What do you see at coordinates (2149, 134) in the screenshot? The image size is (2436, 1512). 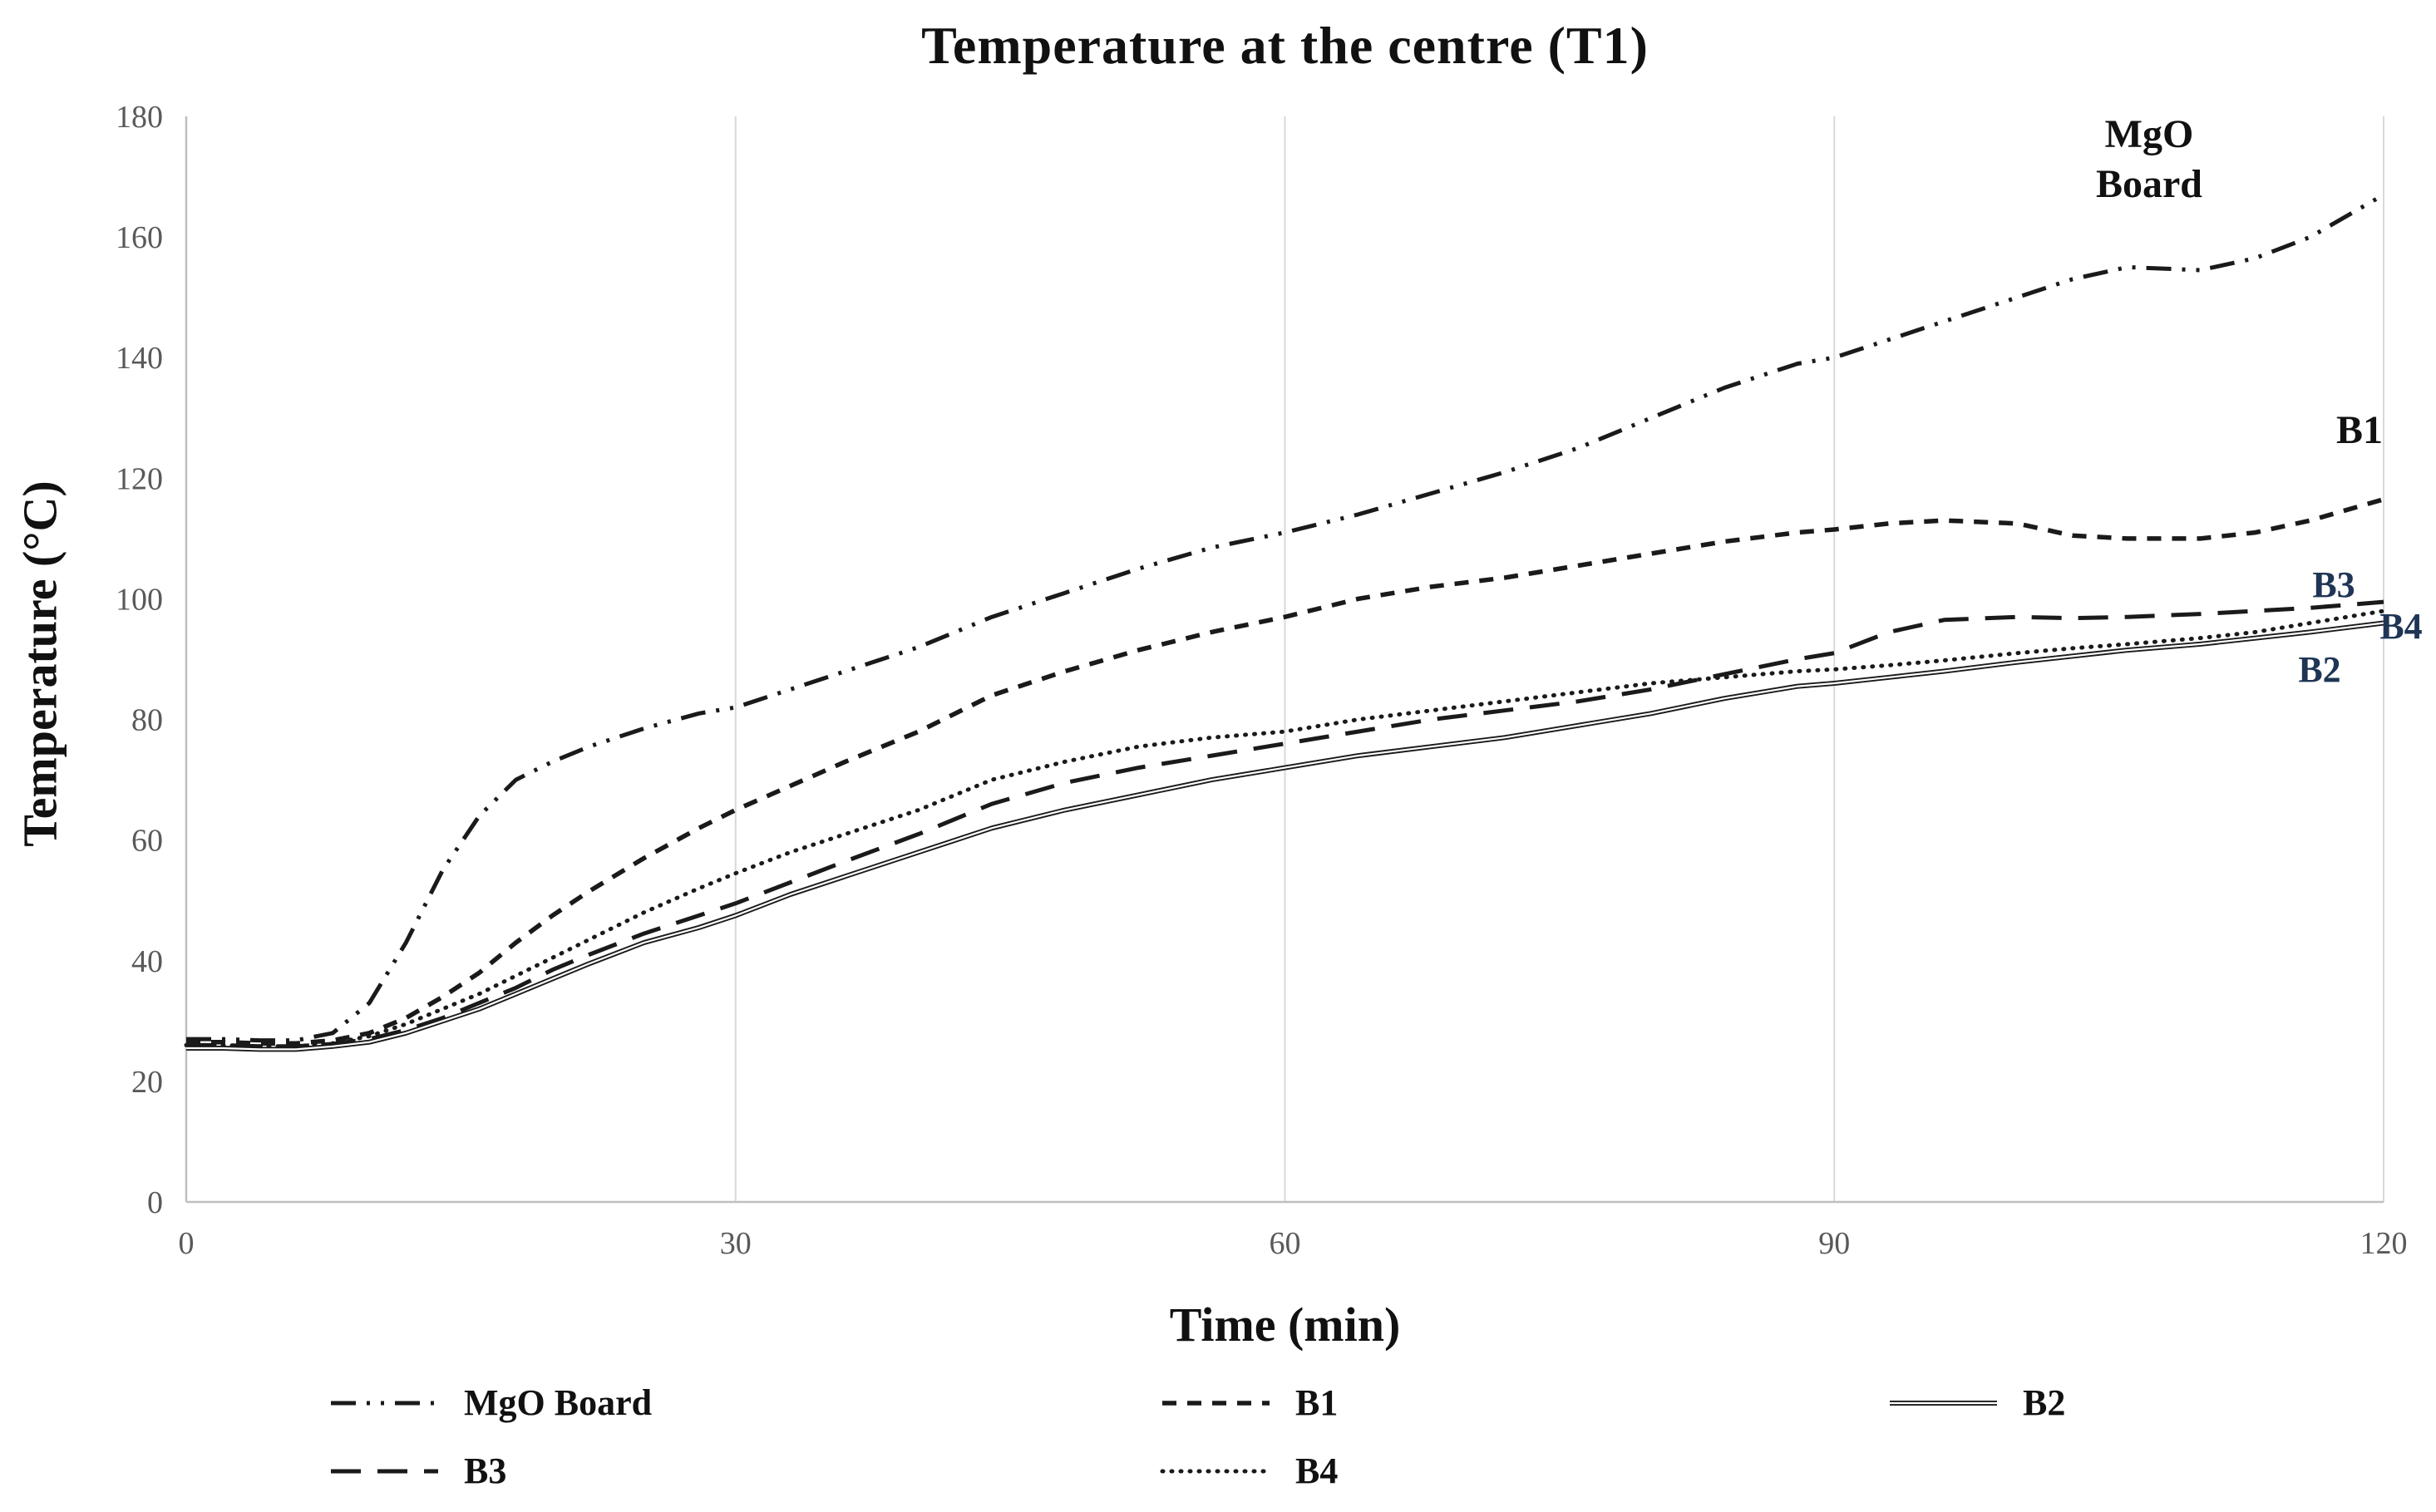 I see `annotation-mgo-line1: MgO` at bounding box center [2149, 134].